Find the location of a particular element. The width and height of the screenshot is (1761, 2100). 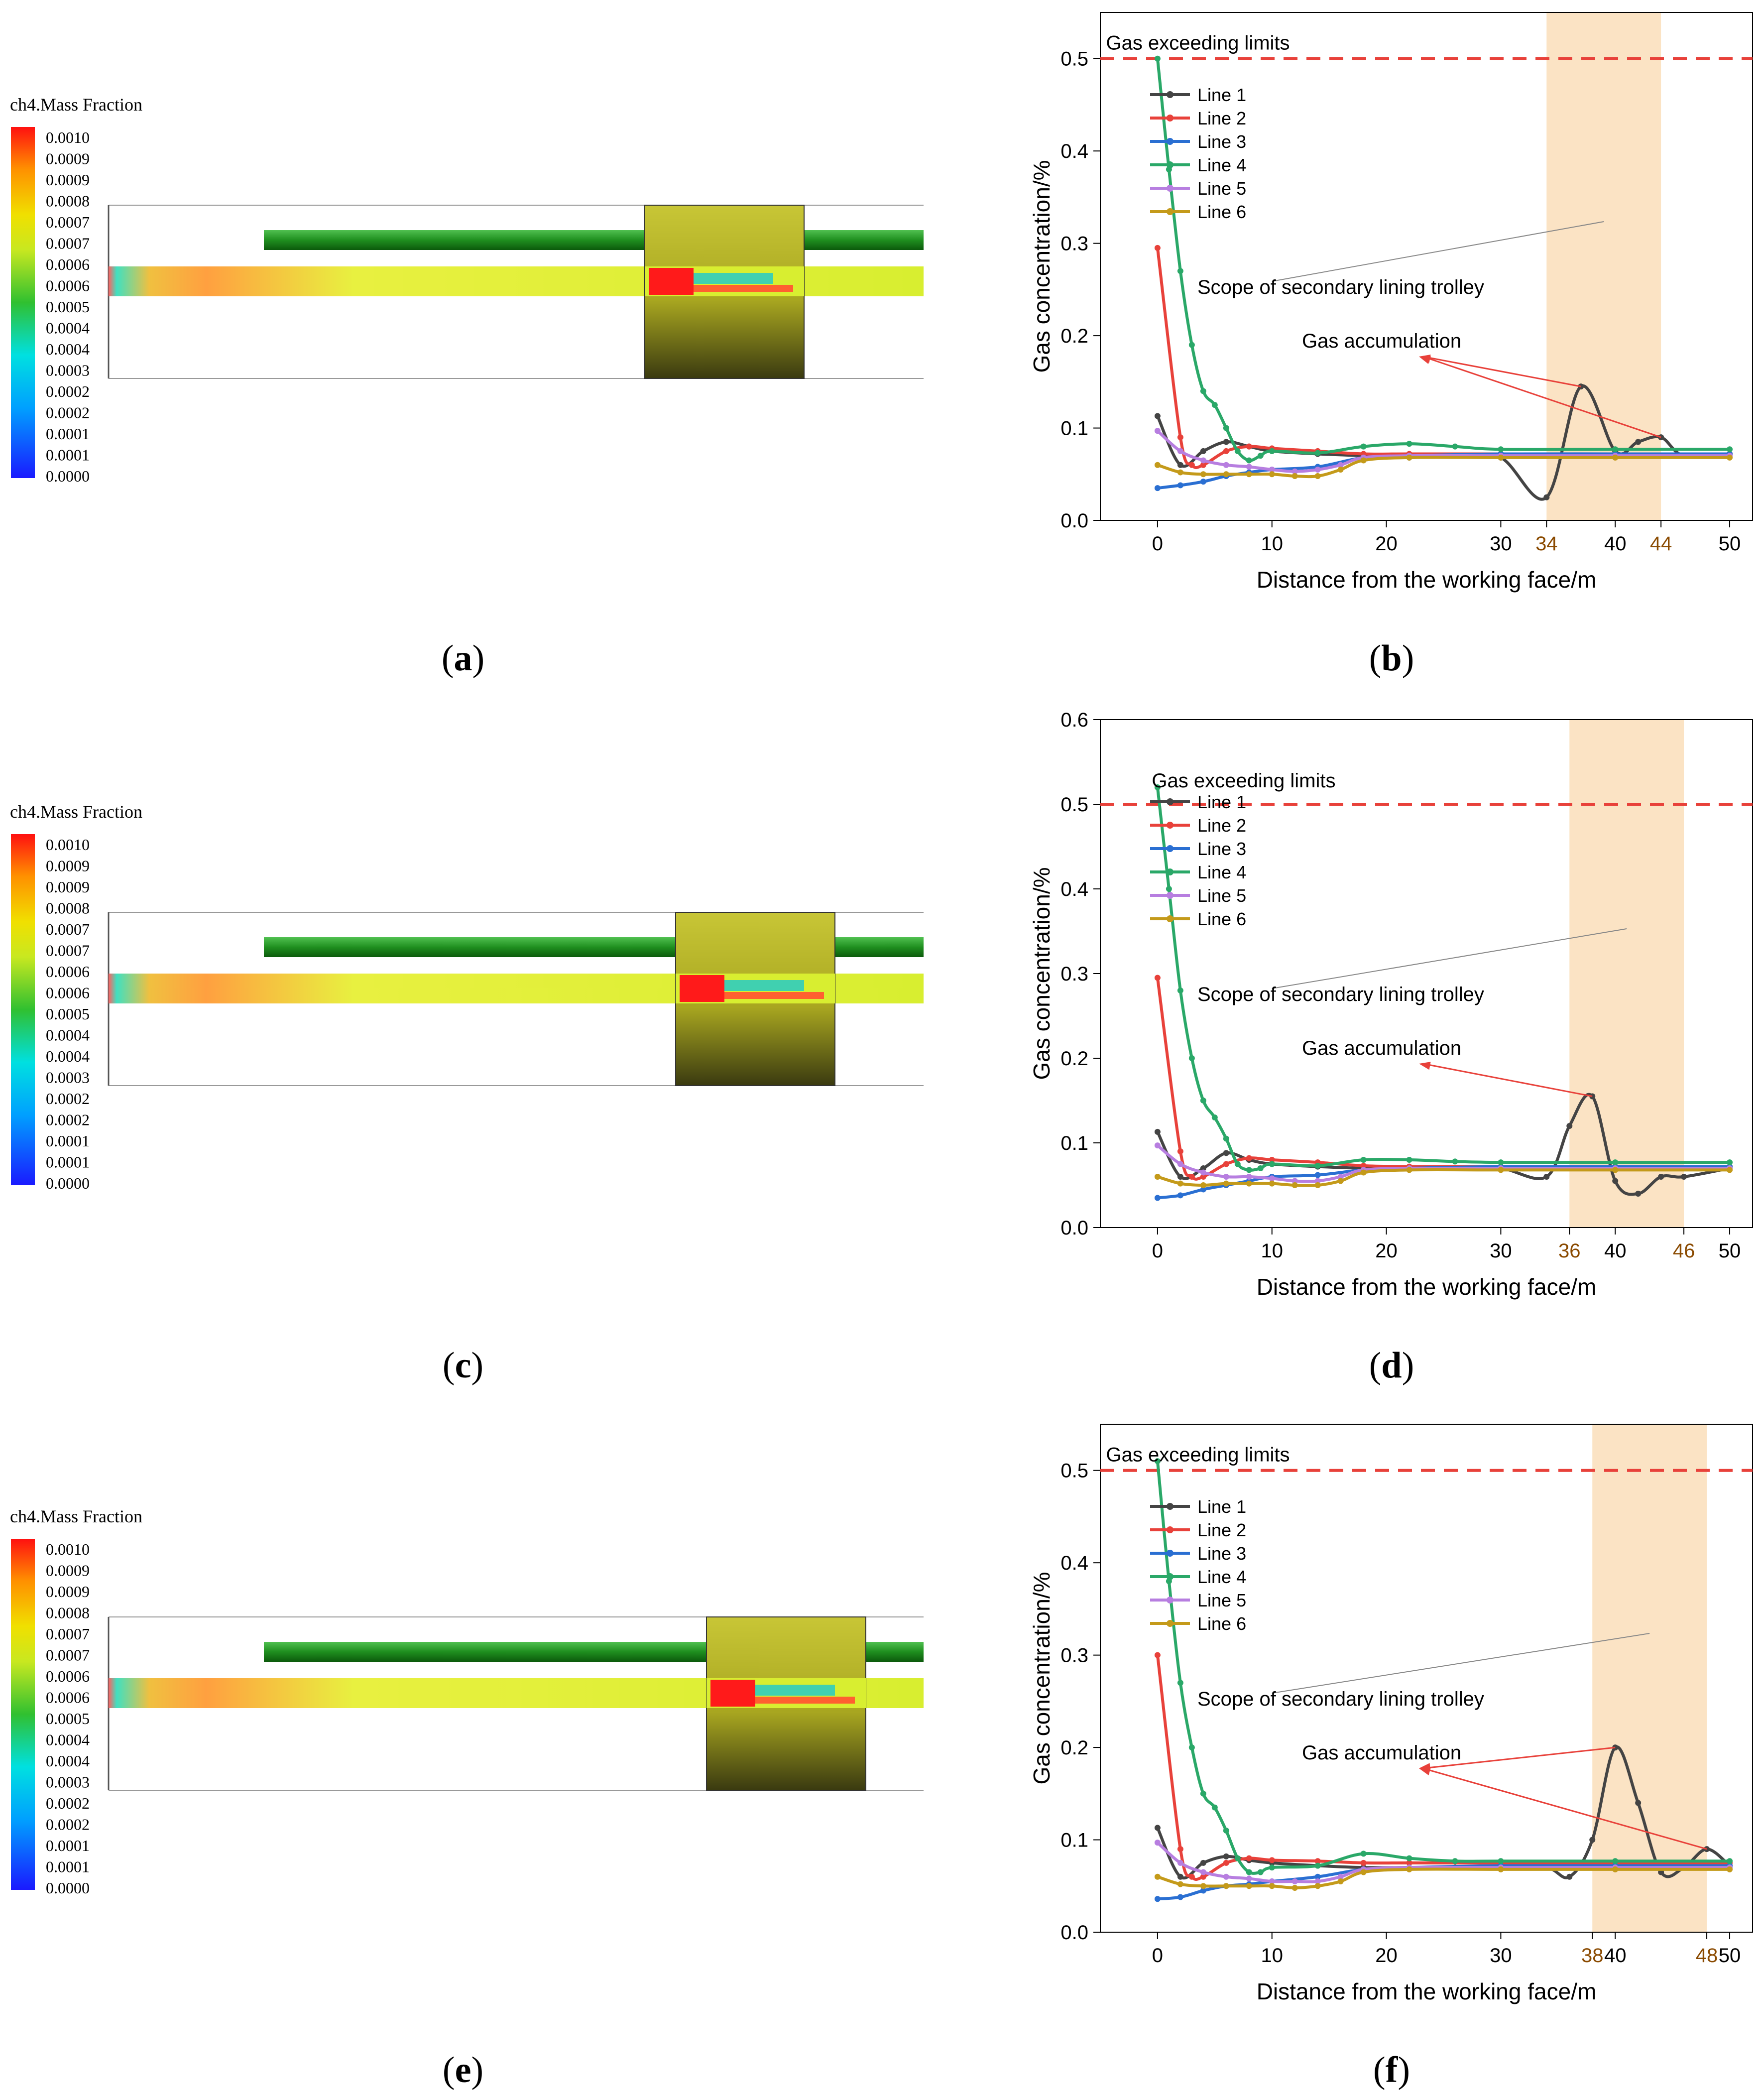

accumulation-hotspot is located at coordinates (671, 281).